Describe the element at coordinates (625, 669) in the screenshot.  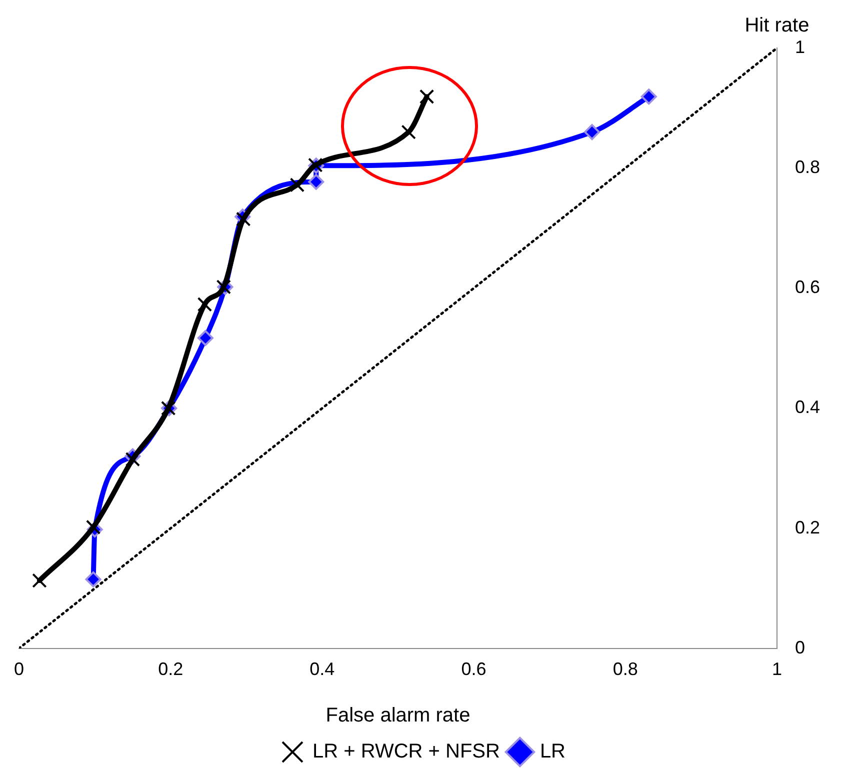
I see `x-tick-label: 0.8` at that location.